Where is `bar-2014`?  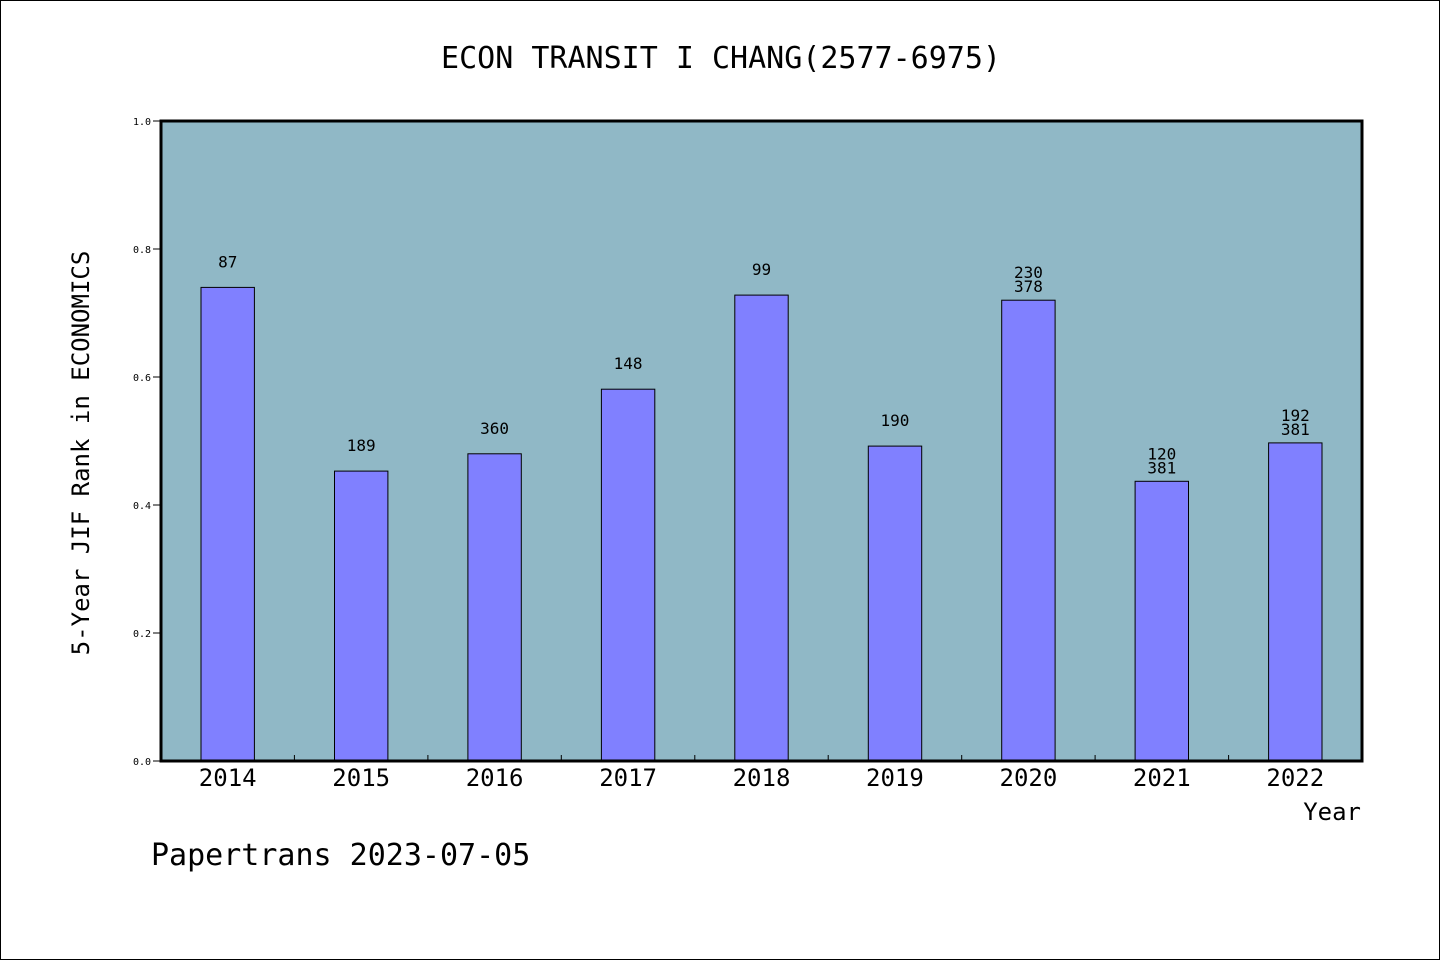 bar-2014 is located at coordinates (227, 524).